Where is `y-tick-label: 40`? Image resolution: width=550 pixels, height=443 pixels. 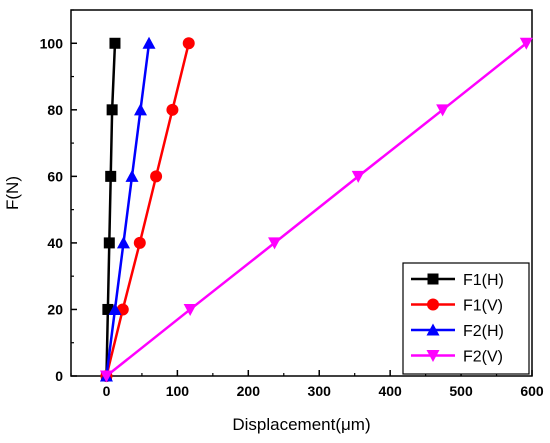
y-tick-label: 40 is located at coordinates (55, 243).